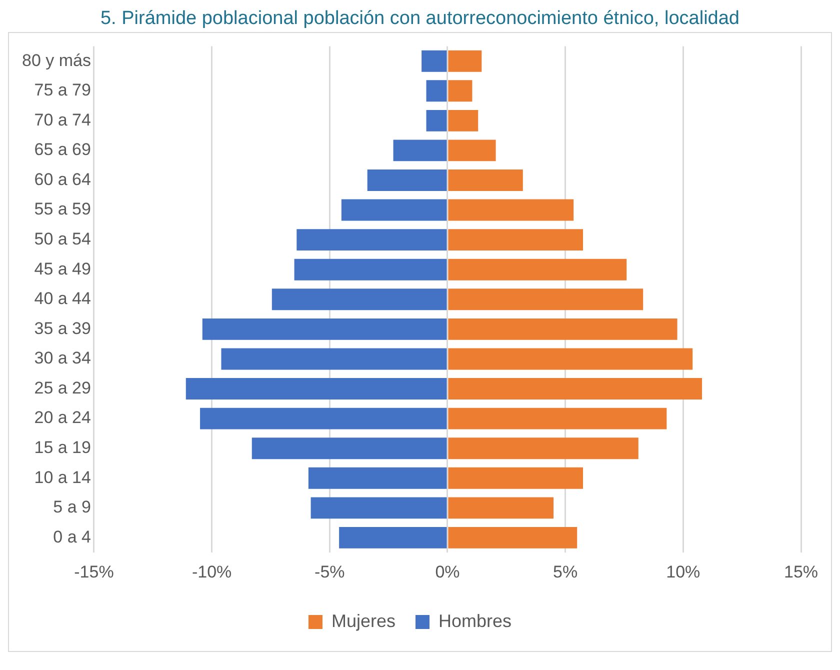 This screenshot has width=840, height=670. I want to click on y-tick-label: 0 a 4, so click(72, 536).